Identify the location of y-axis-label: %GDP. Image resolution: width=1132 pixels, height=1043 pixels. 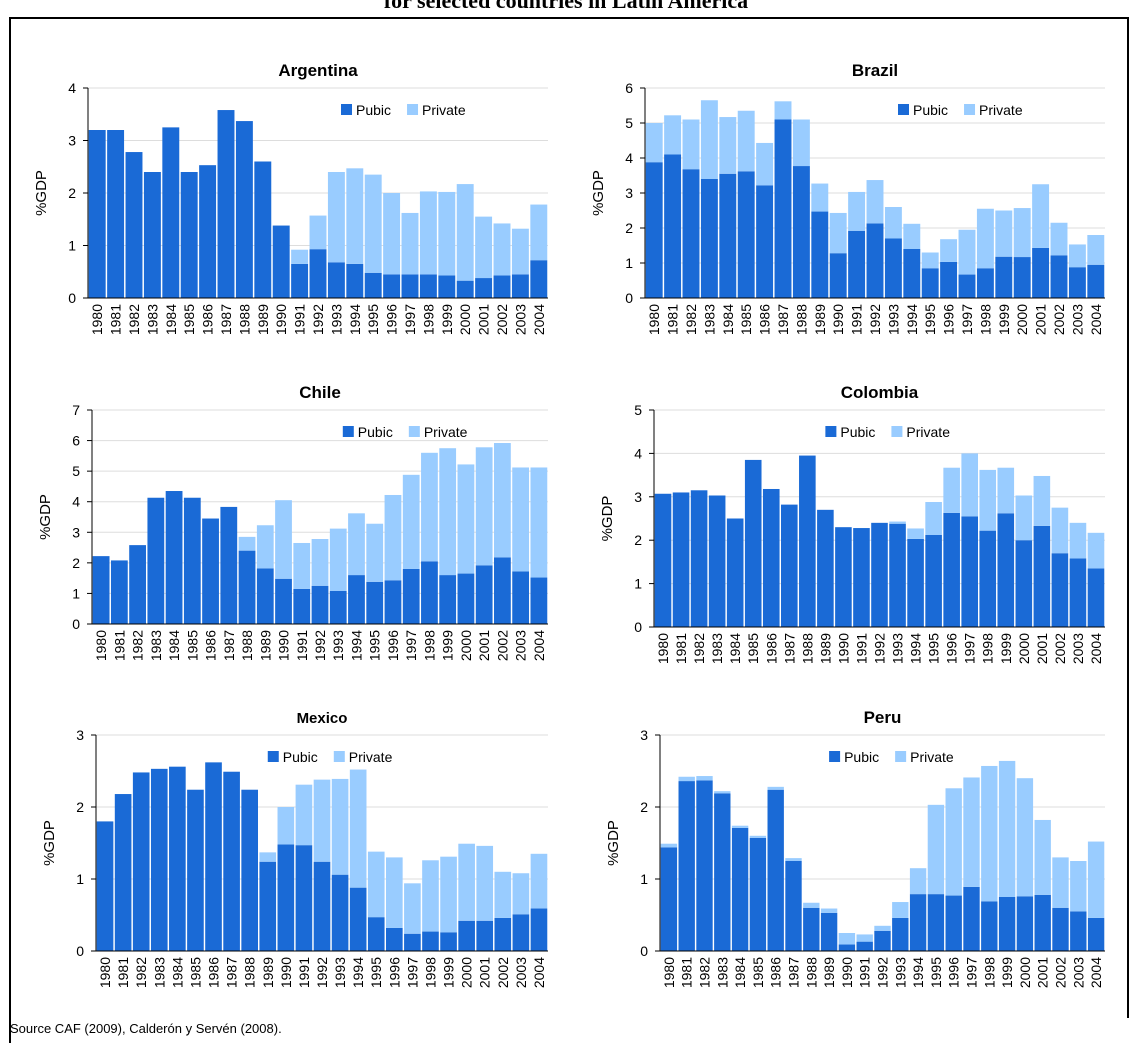
(607, 519).